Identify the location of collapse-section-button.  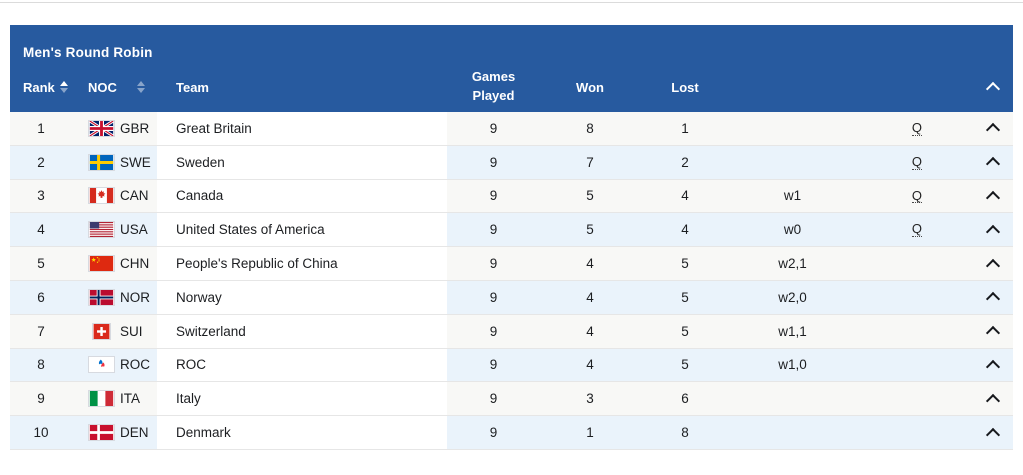
(993, 87).